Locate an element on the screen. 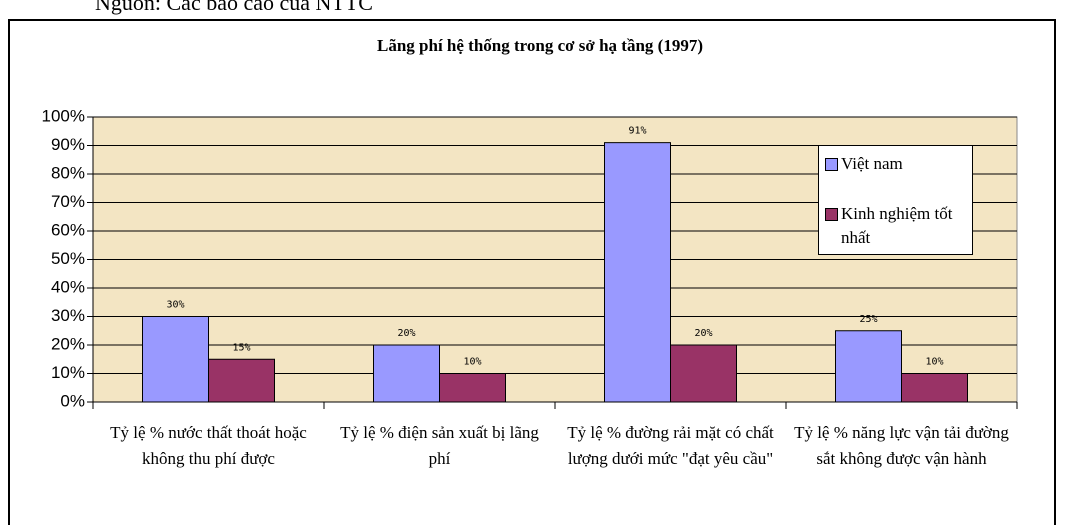 The width and height of the screenshot is (1068, 525). y-tick-label: 100% is located at coordinates (63, 115).